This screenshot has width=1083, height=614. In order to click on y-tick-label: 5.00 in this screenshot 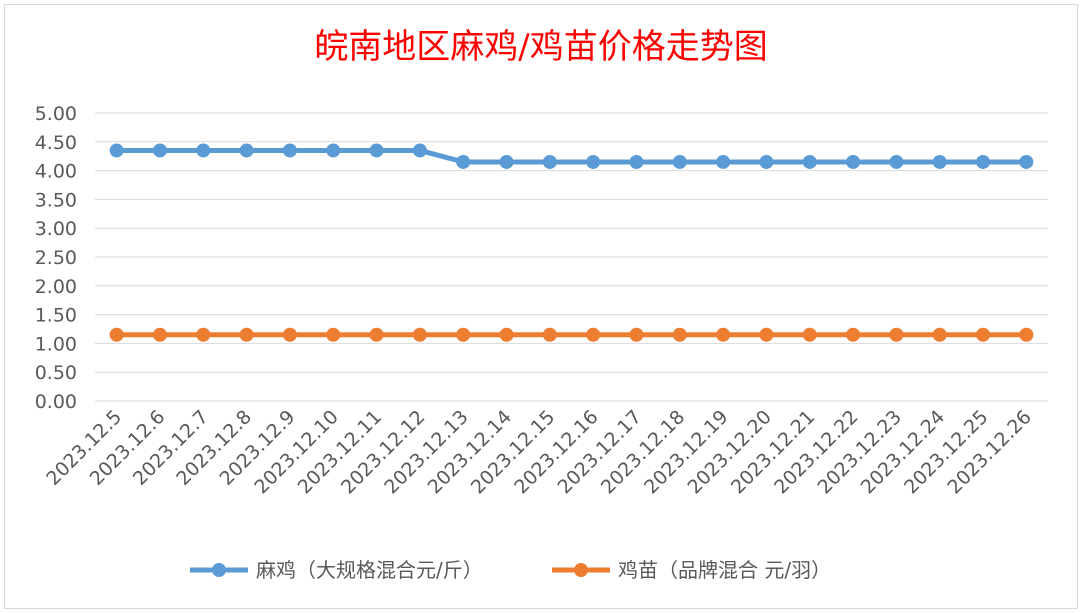, I will do `click(56, 114)`.